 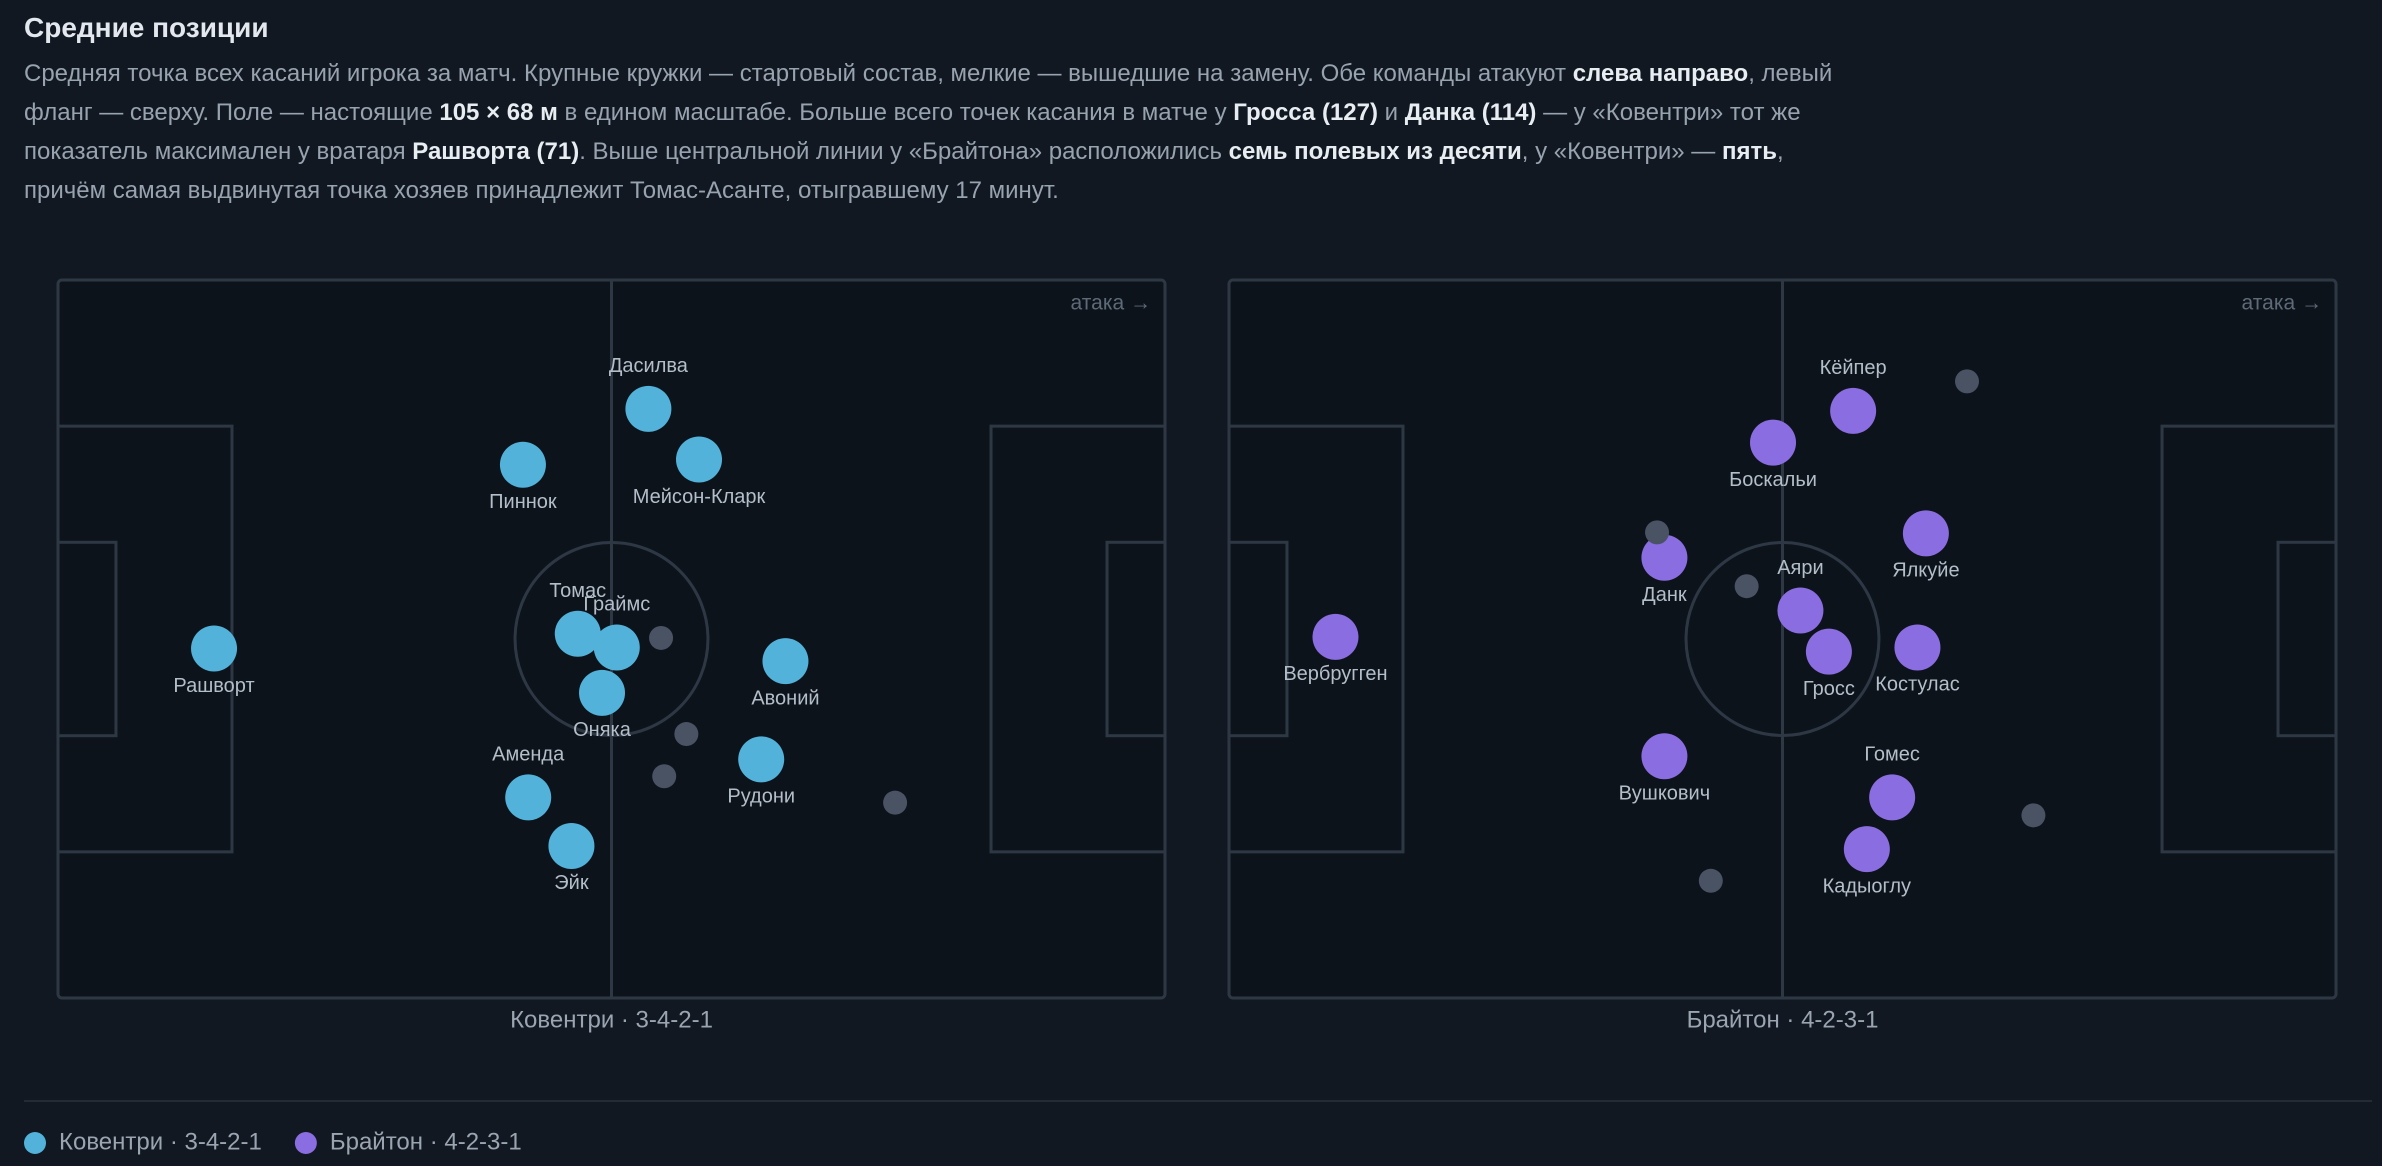 I want to click on description-text: пять, so click(x=1749, y=151).